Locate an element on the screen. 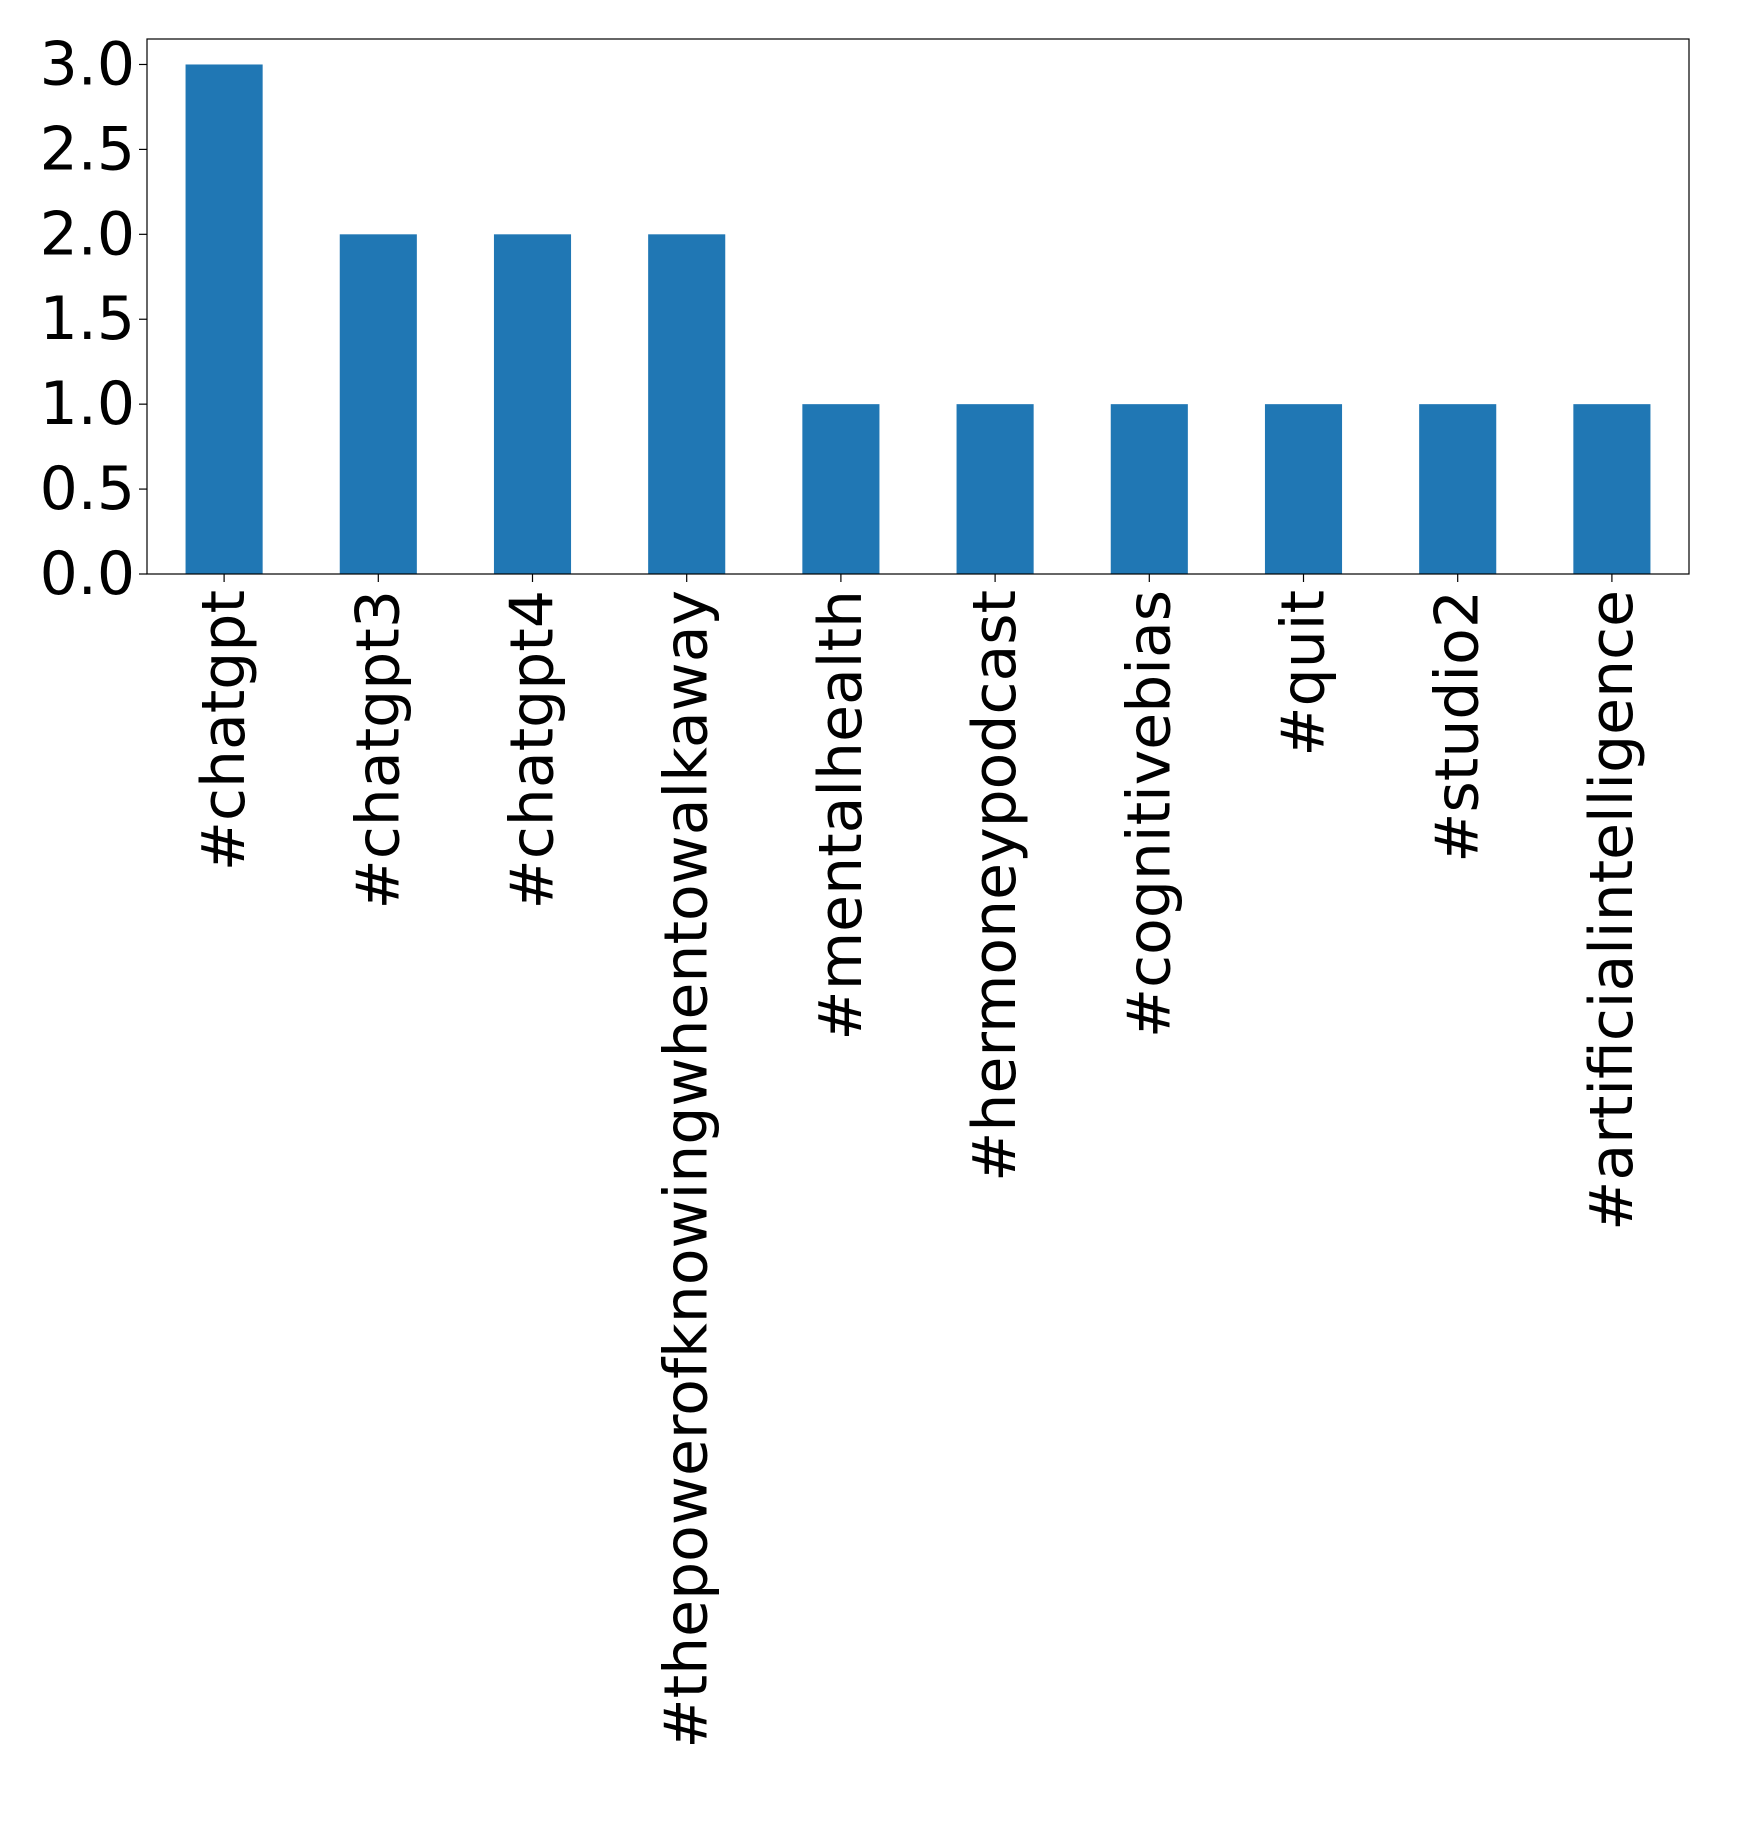  x-tick-label: #hermoneypodcast is located at coordinates (995, 886).